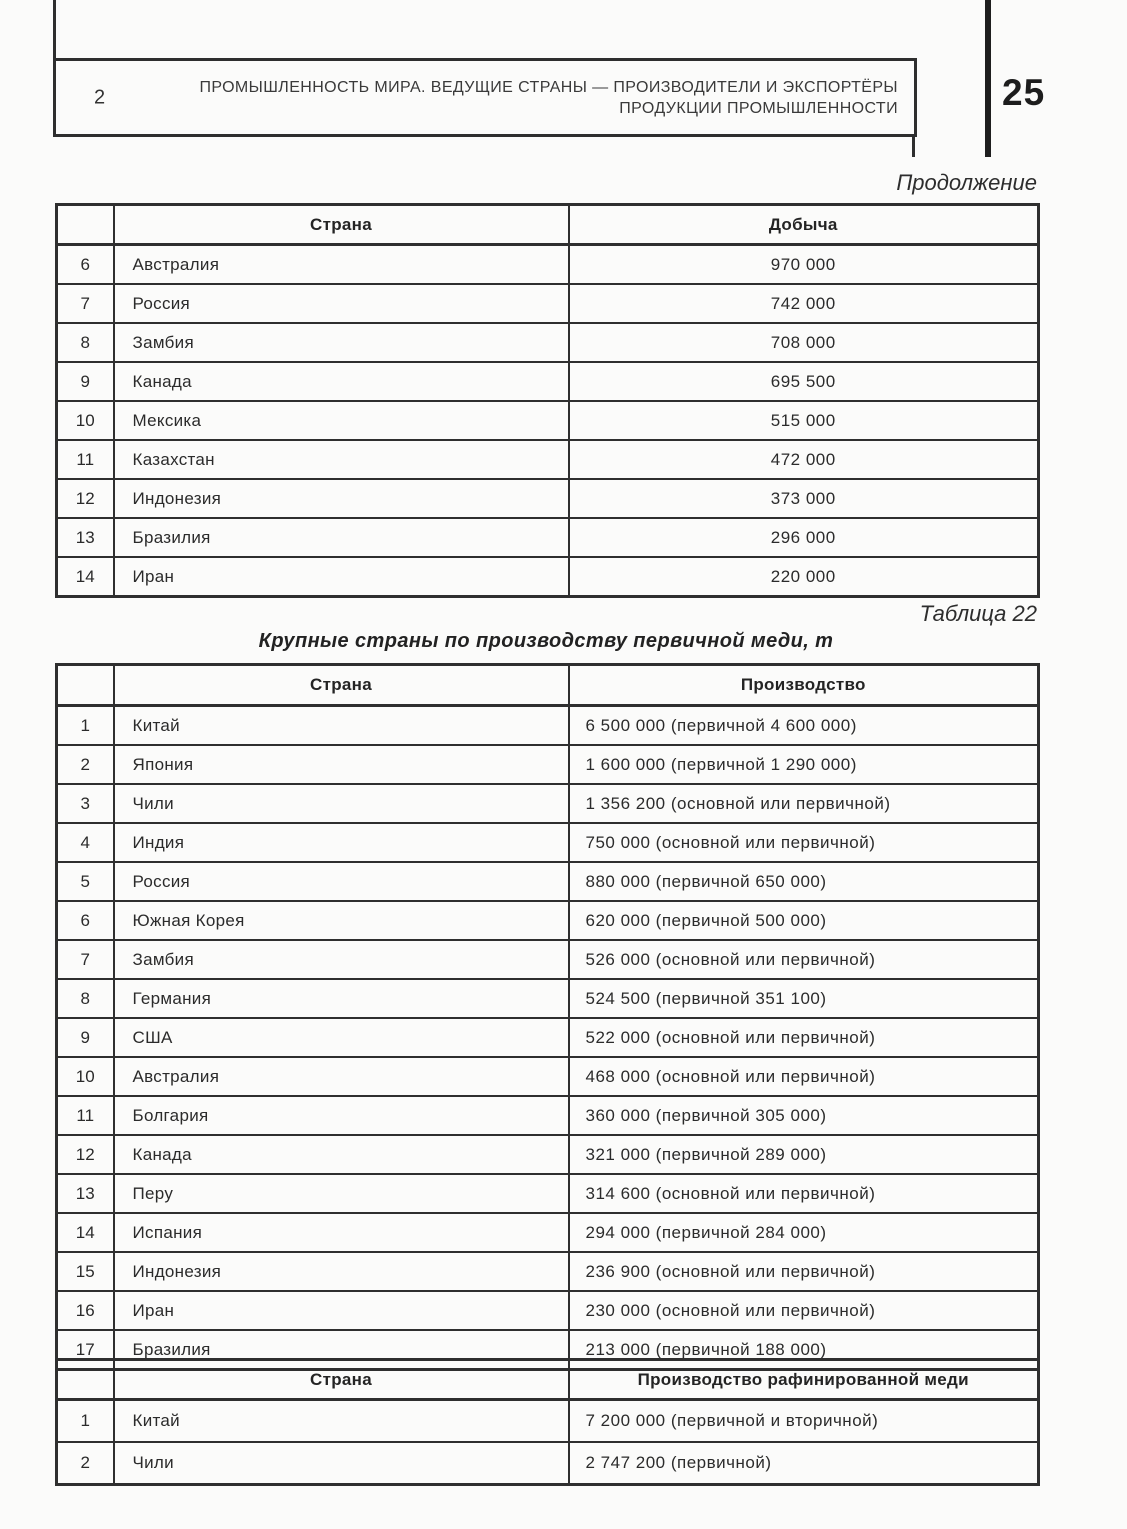  Describe the element at coordinates (1024, 92) in the screenshot. I see `page-number: 25` at that location.